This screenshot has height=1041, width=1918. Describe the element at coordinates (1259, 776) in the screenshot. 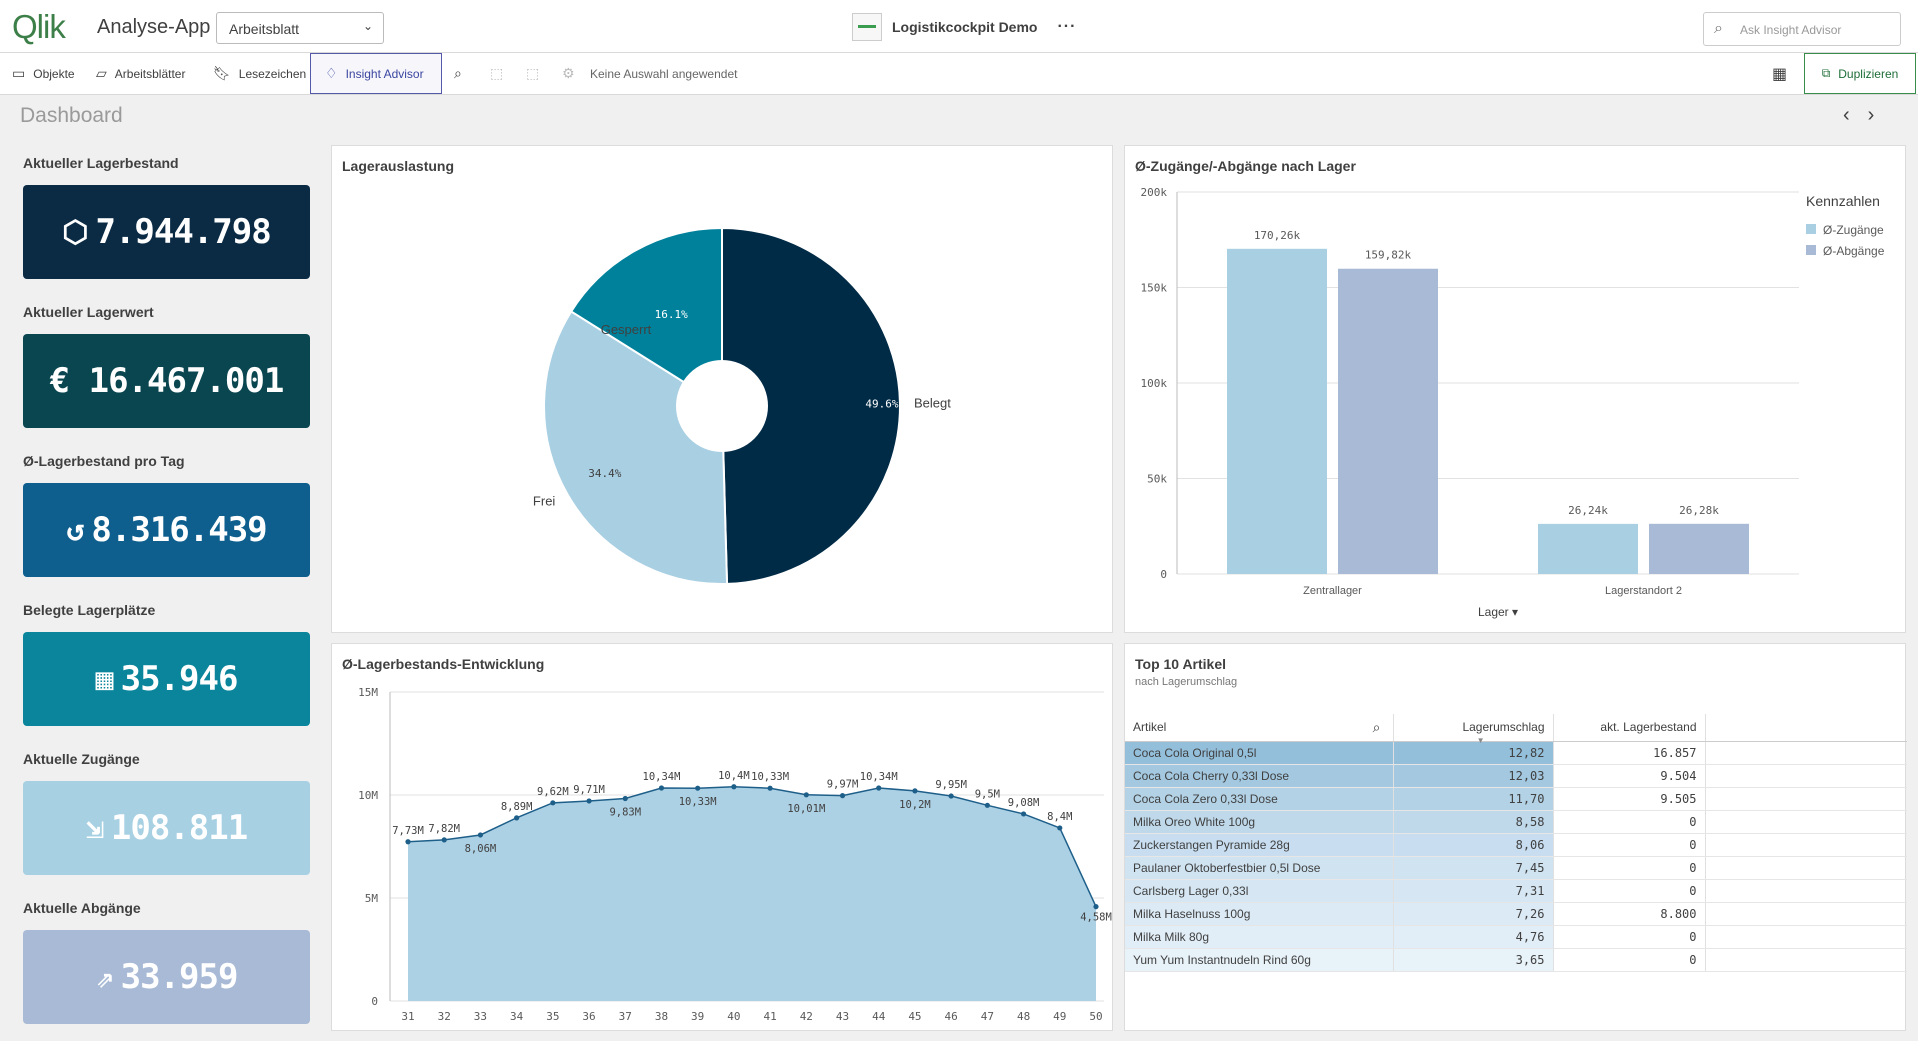

I see `cell-article: Coca Cola Cherry 0,33l Dose` at that location.